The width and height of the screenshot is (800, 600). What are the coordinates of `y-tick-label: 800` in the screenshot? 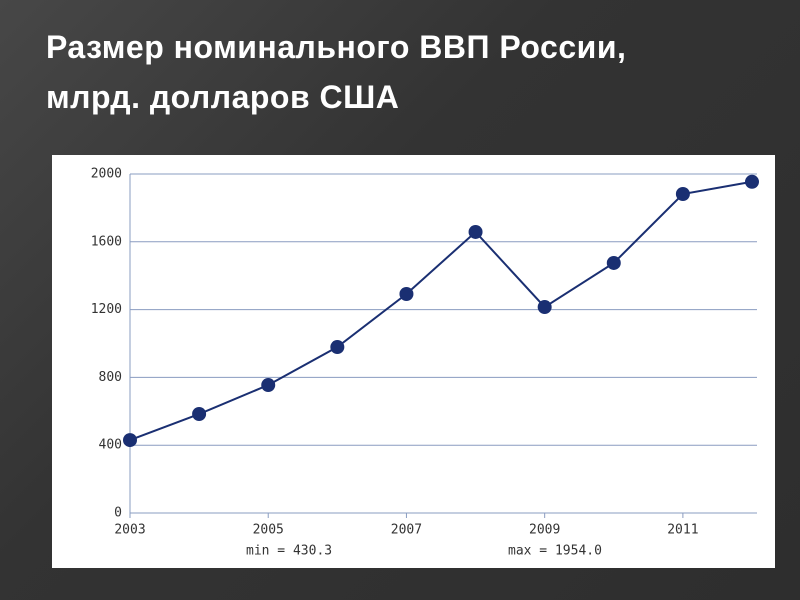 It's located at (110, 377).